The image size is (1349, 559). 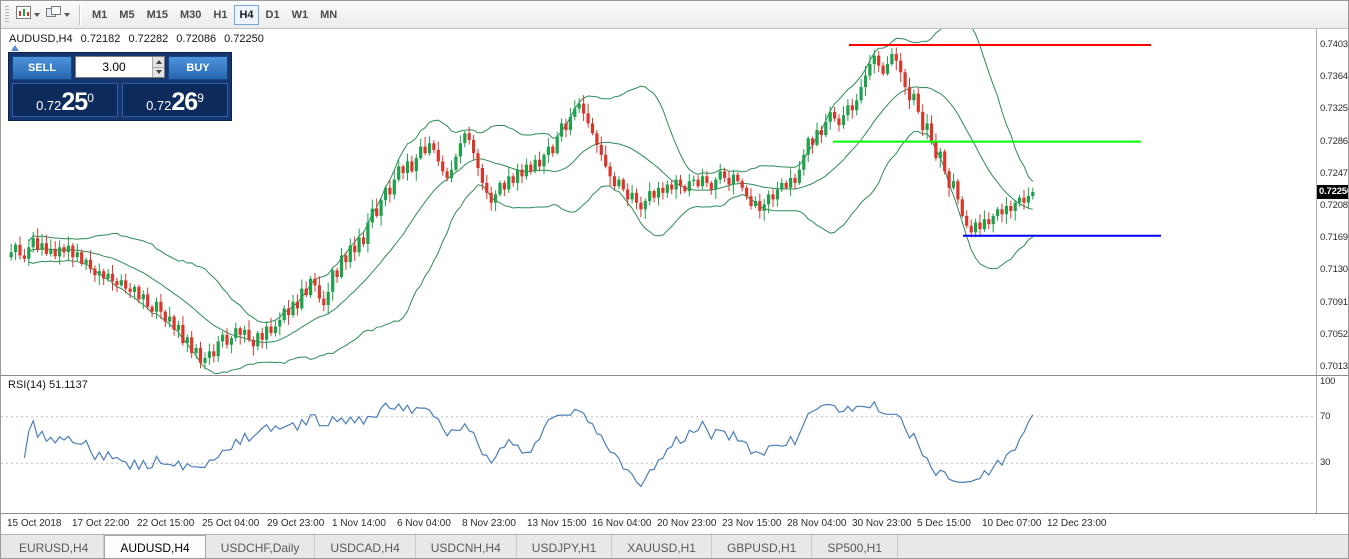 I want to click on chart-tab-usdchf-daily: USDCHF,Daily, so click(x=261, y=546).